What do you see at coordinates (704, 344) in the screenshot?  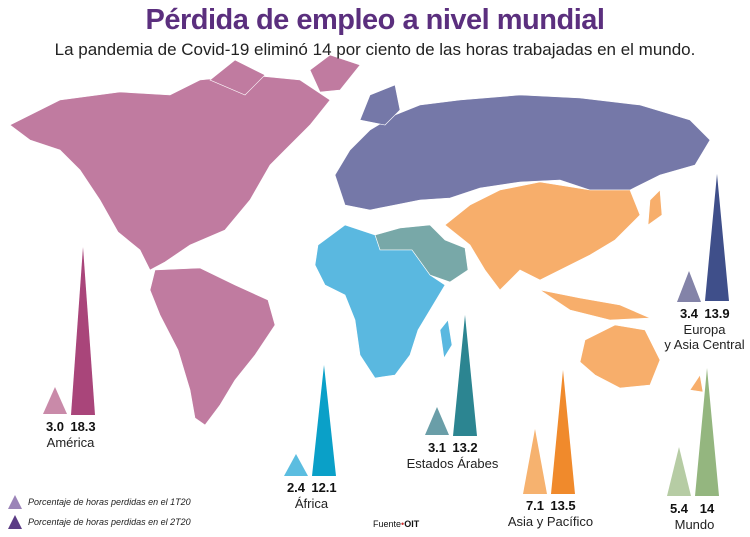 I see `region-label-line: y Asia Central` at bounding box center [704, 344].